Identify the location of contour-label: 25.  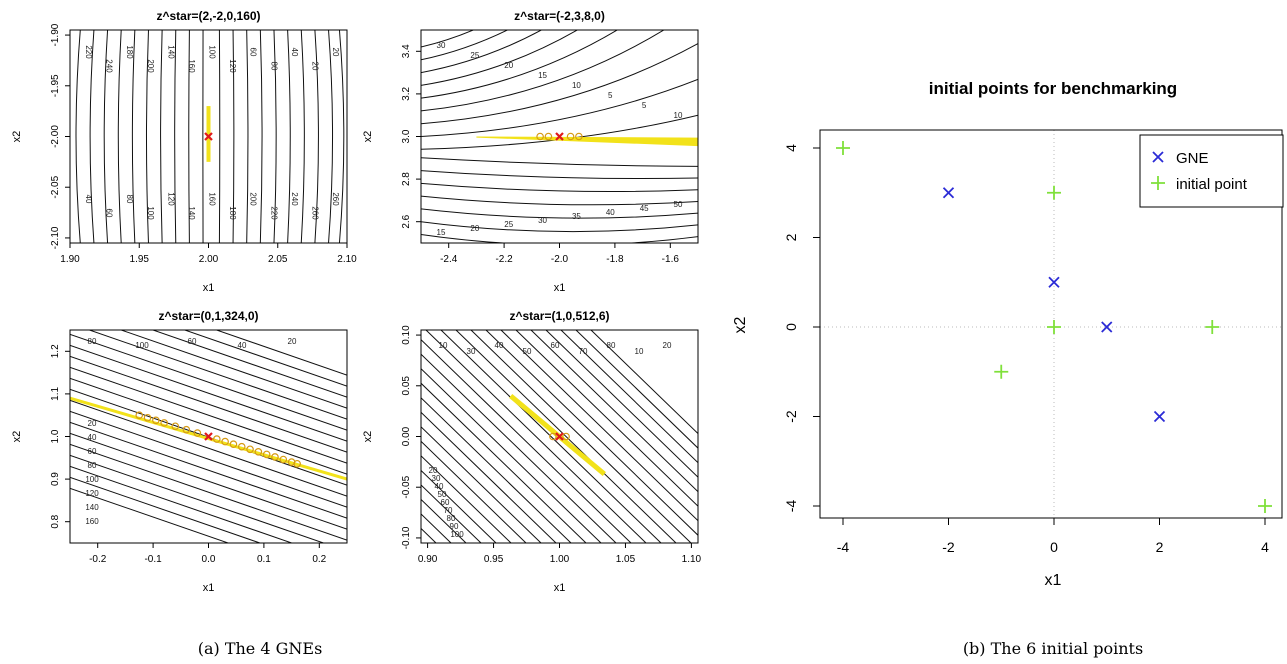
(508, 224).